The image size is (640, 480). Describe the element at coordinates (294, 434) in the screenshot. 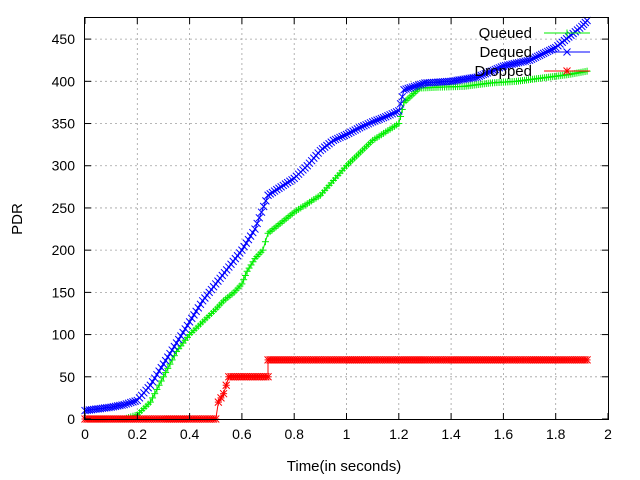

I see `x-tick-label: 0.8` at that location.